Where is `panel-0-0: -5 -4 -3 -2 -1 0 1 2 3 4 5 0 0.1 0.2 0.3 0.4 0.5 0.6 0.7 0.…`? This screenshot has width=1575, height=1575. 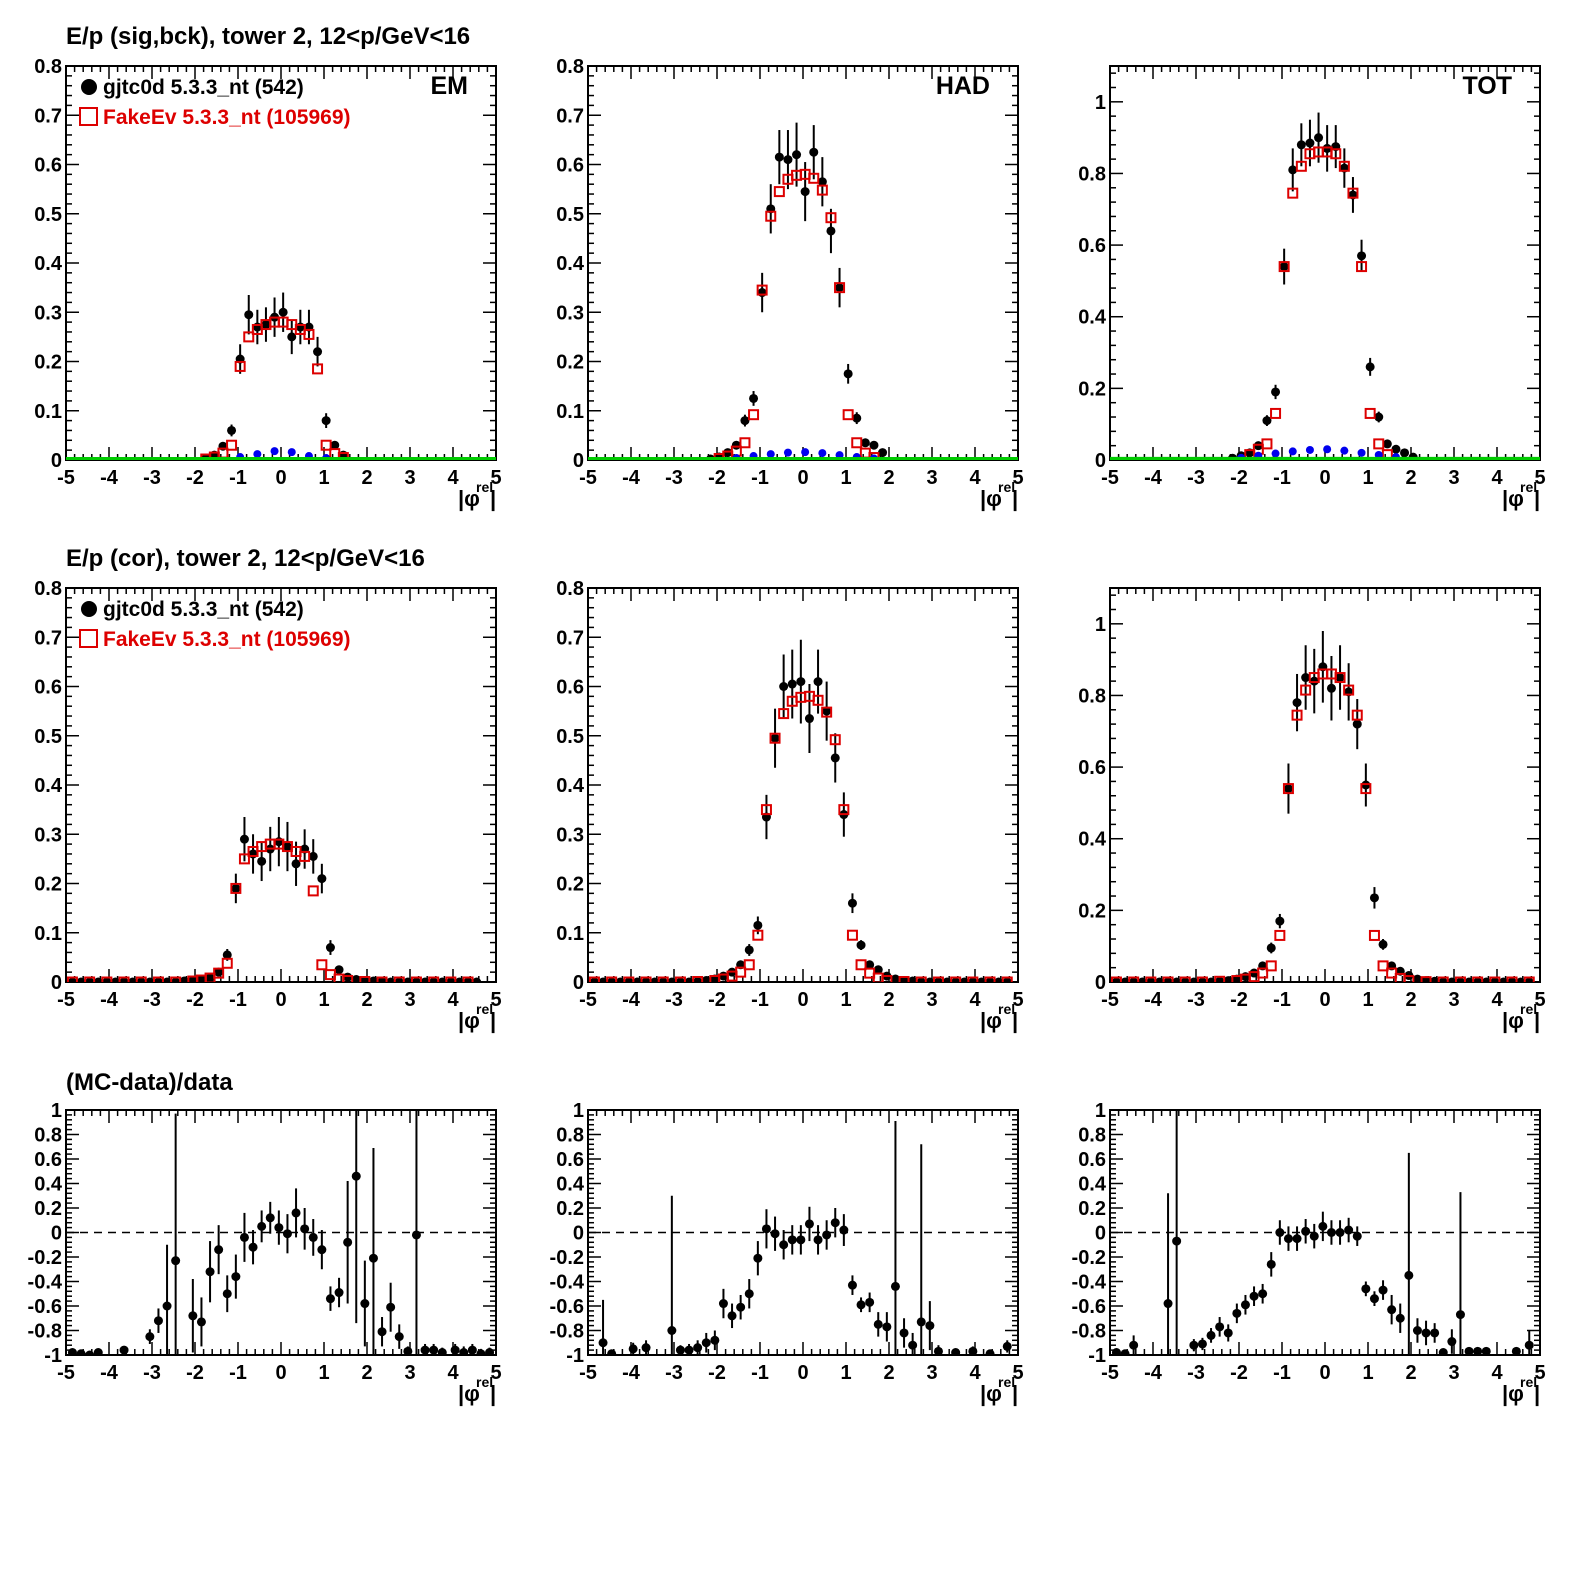
panel-0-0: -5 -4 -3 -2 -1 0 1 2 3 4 5 0 0.1 0.2 0.3 0.4 0.5 0.6 0.7 0.… is located at coordinates (267, 283).